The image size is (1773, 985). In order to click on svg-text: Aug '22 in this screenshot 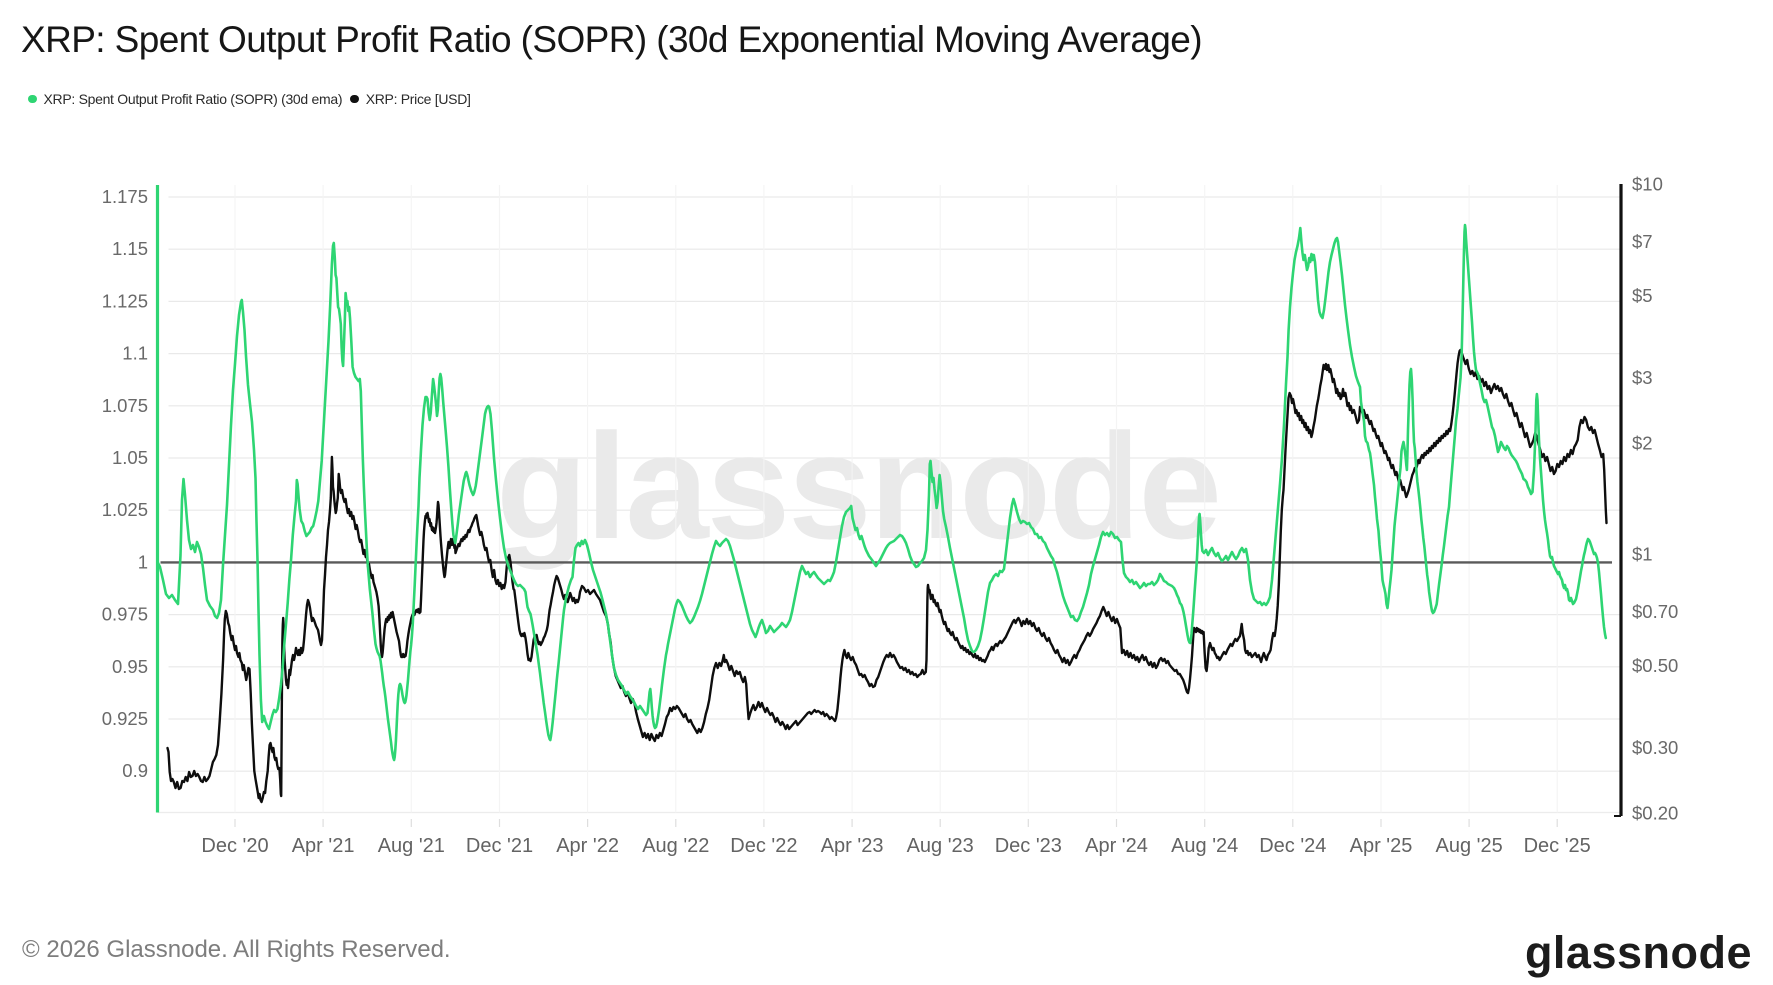, I will do `click(675, 846)`.